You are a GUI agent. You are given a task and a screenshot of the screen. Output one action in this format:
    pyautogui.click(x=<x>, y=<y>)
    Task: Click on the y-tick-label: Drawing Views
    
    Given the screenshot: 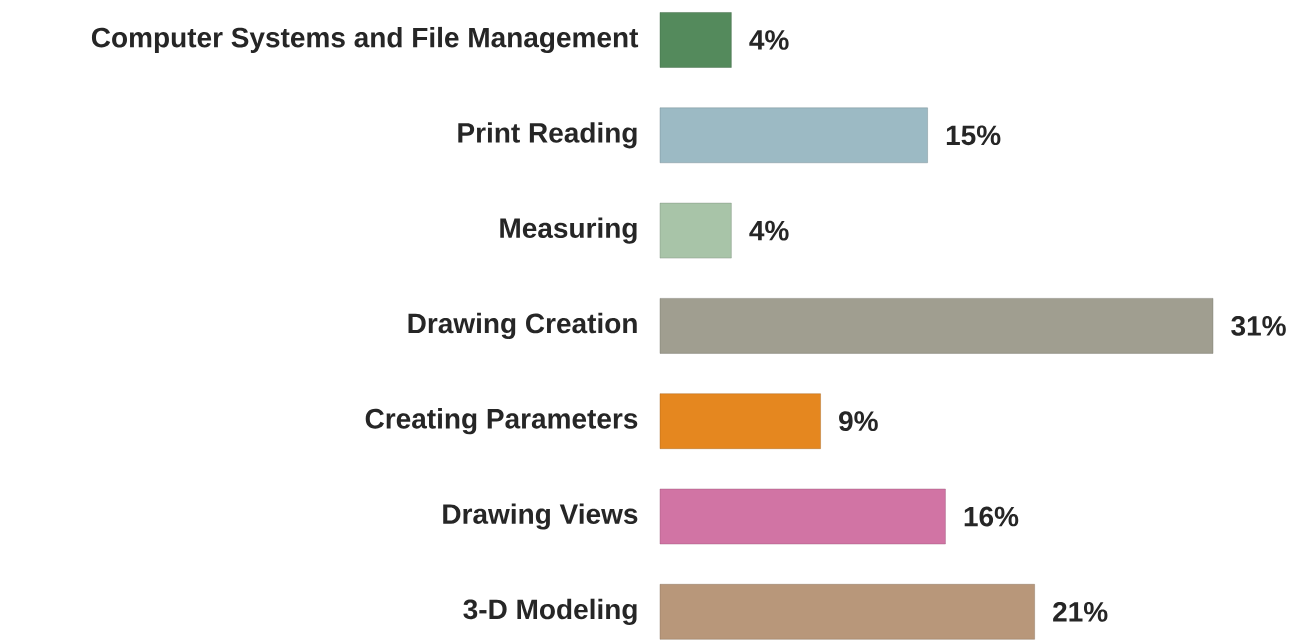 What is the action you would take?
    pyautogui.click(x=540, y=516)
    